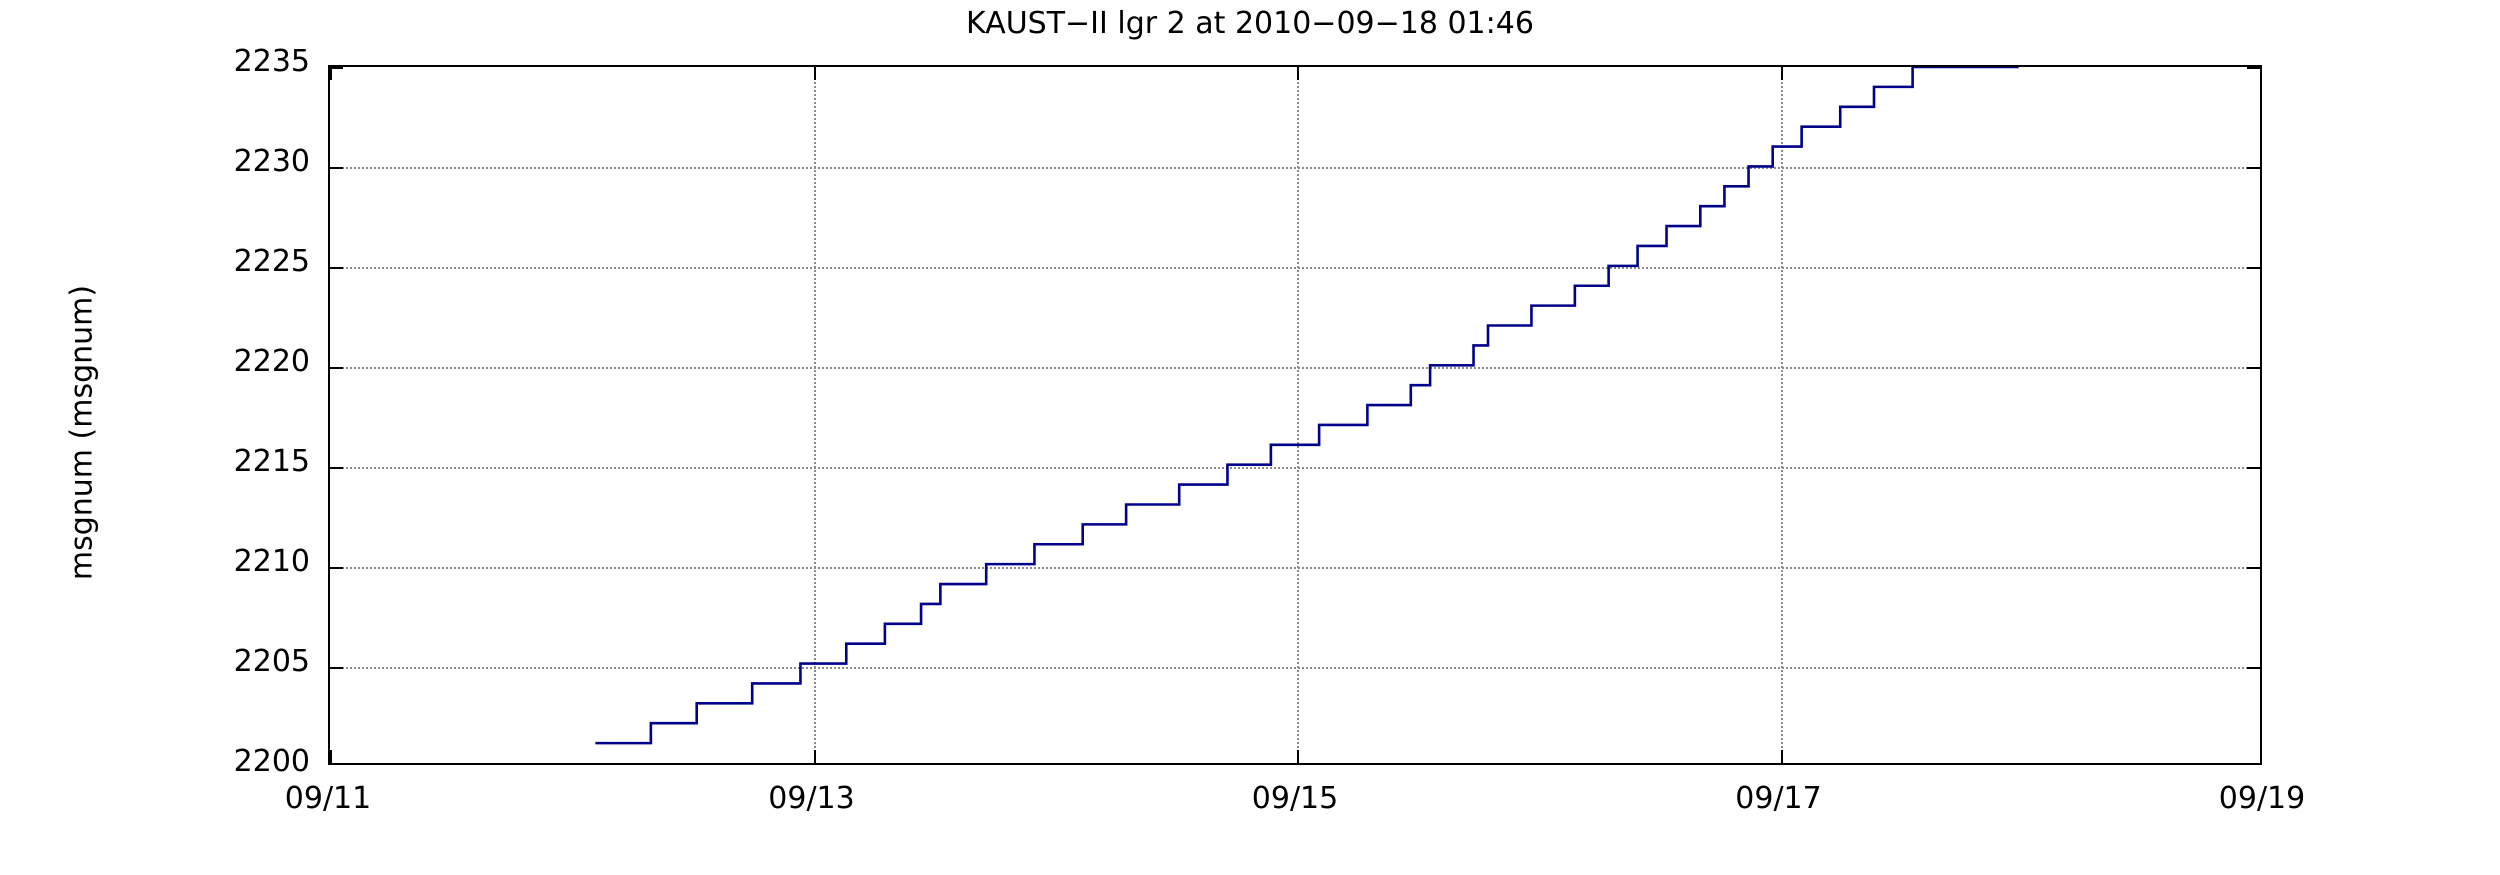 The height and width of the screenshot is (875, 2500). I want to click on y-tick-label: 2235, so click(271, 61).